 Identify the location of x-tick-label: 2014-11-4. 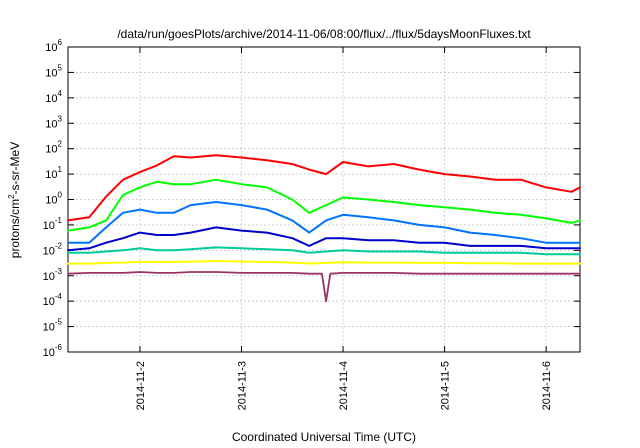
(344, 385).